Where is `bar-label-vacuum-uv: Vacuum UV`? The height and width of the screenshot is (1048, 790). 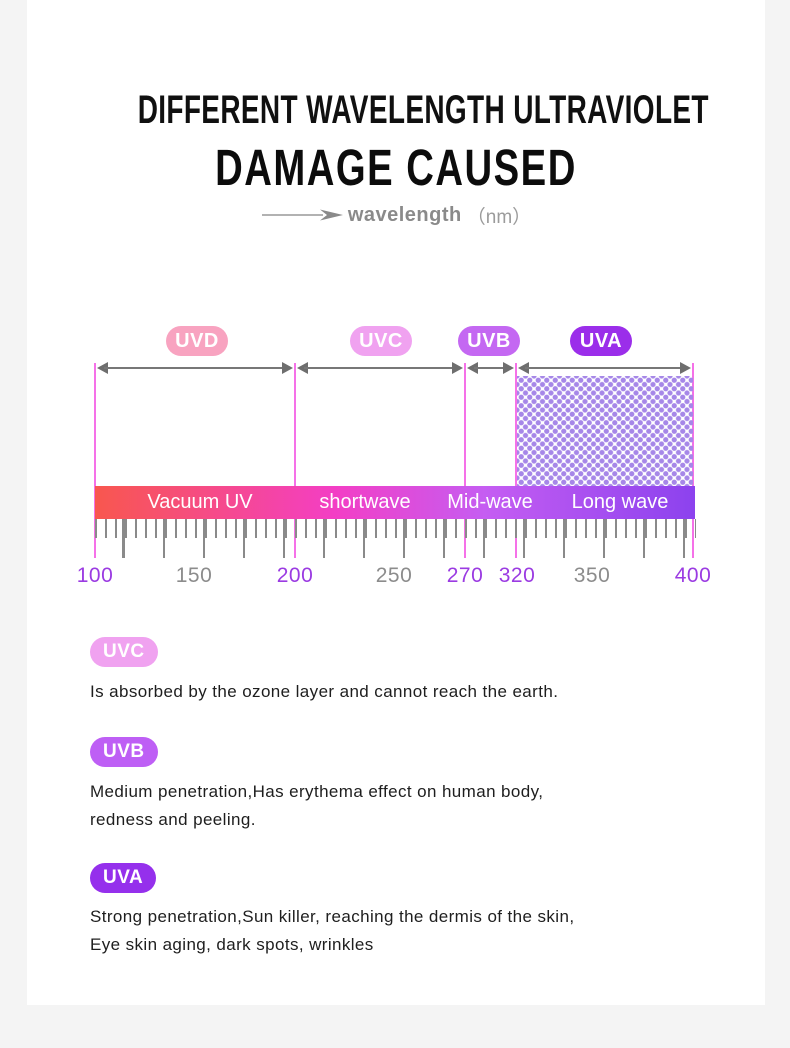
bar-label-vacuum-uv: Vacuum UV is located at coordinates (200, 502).